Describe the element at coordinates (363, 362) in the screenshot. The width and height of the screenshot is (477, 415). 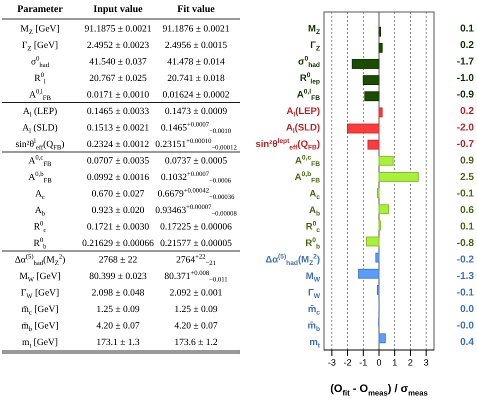
I see `x-tick-label: -1` at that location.